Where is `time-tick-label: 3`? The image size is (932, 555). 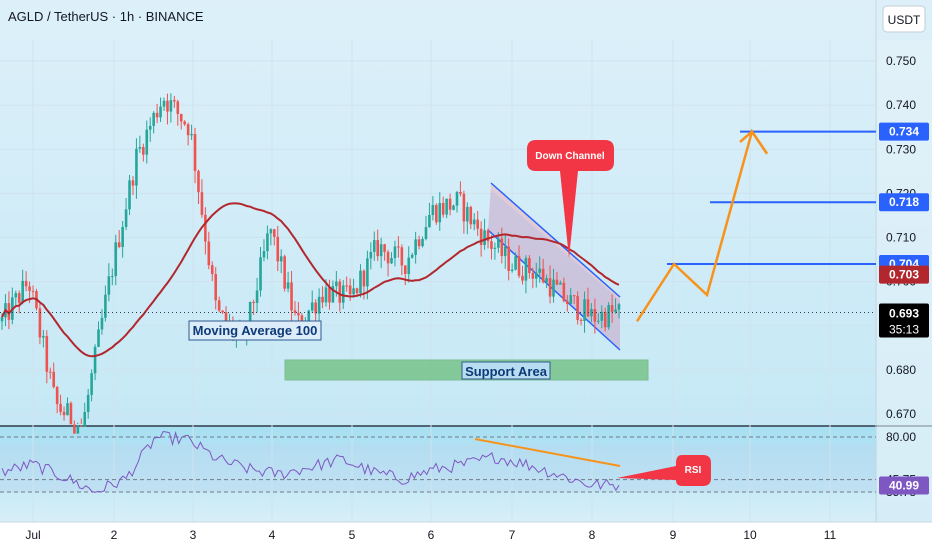 time-tick-label: 3 is located at coordinates (193, 535).